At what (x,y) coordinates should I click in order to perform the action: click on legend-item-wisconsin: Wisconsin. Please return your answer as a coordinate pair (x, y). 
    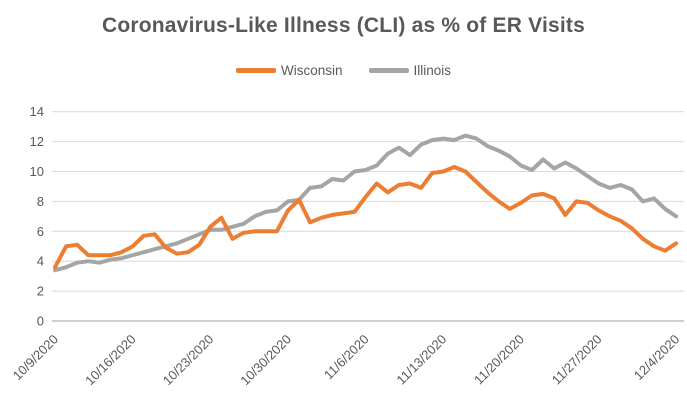
    Looking at the image, I should click on (289, 70).